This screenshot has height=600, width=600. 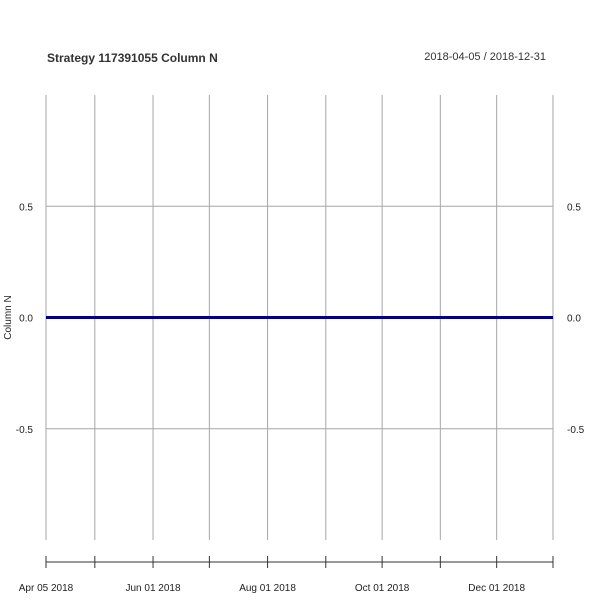 I want to click on y-axis-label: Column N, so click(x=8, y=317).